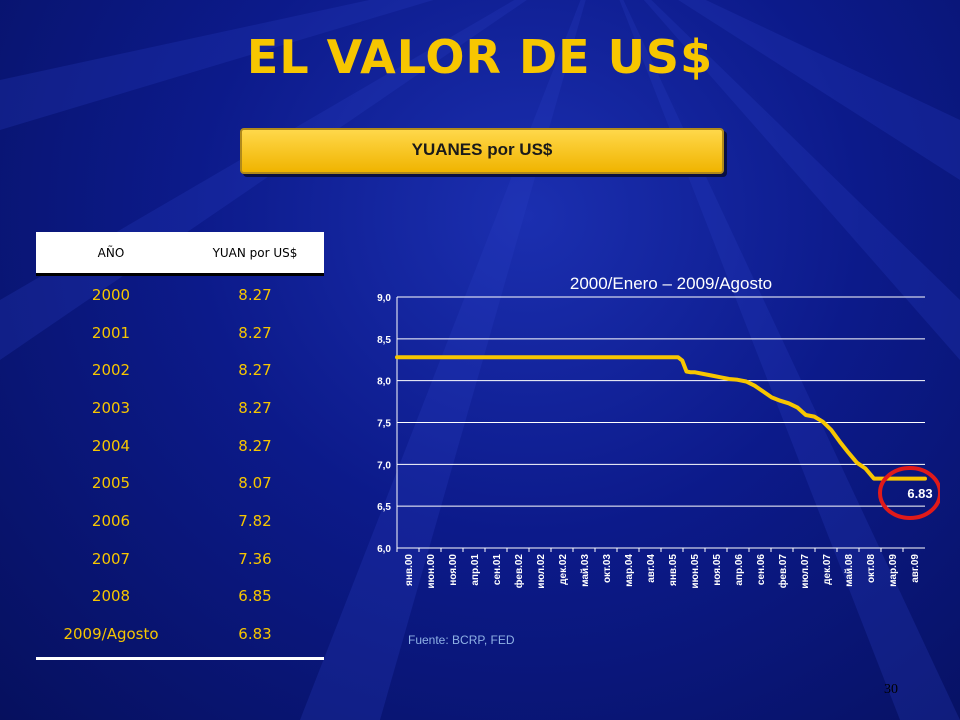 Image resolution: width=960 pixels, height=720 pixels. What do you see at coordinates (384, 424) in the screenshot?
I see `y-tick-label: 7,5` at bounding box center [384, 424].